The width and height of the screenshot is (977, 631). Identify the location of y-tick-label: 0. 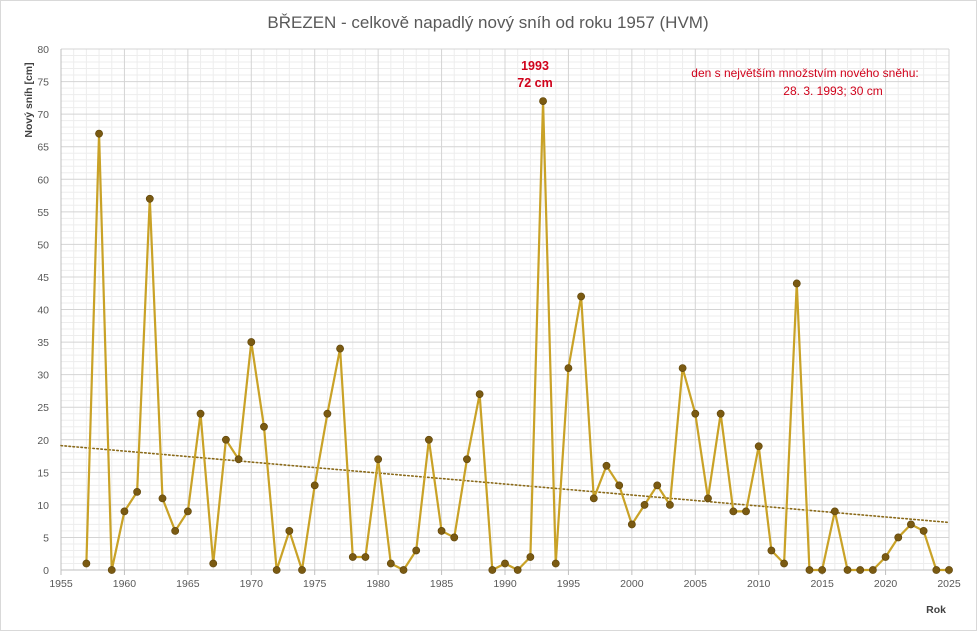
(46, 571).